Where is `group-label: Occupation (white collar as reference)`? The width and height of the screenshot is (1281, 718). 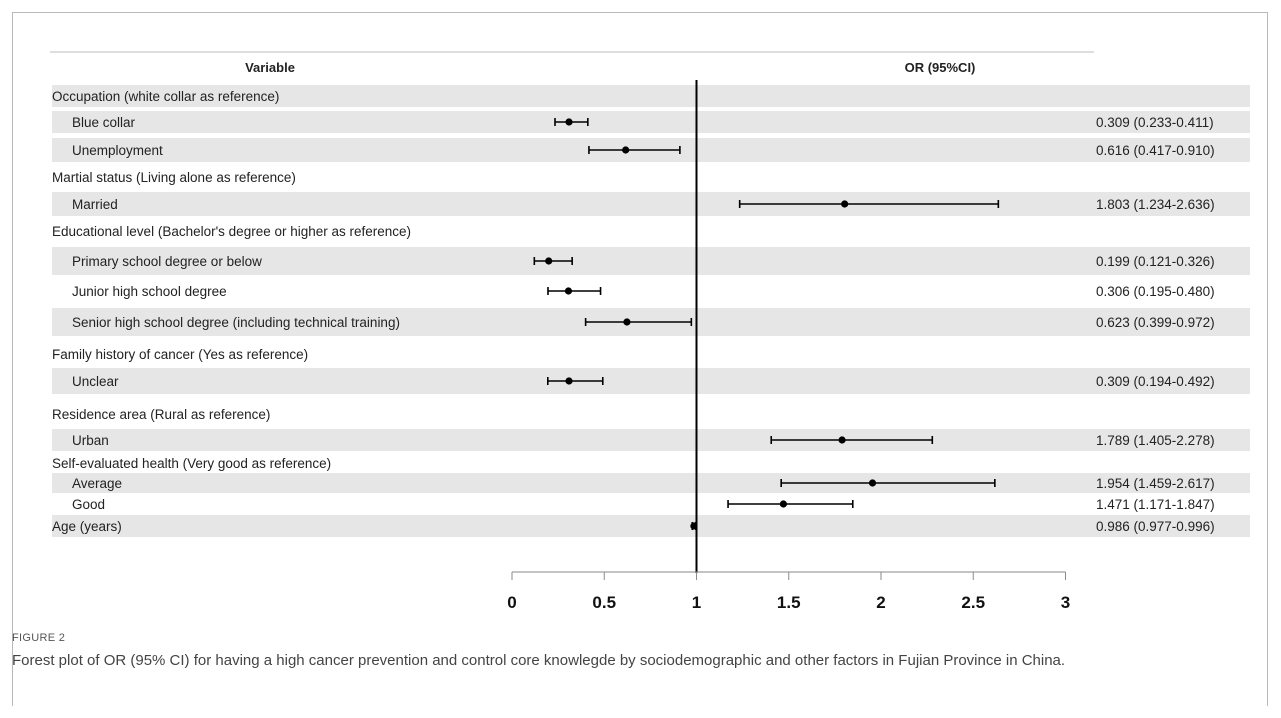 group-label: Occupation (white collar as reference) is located at coordinates (165, 96).